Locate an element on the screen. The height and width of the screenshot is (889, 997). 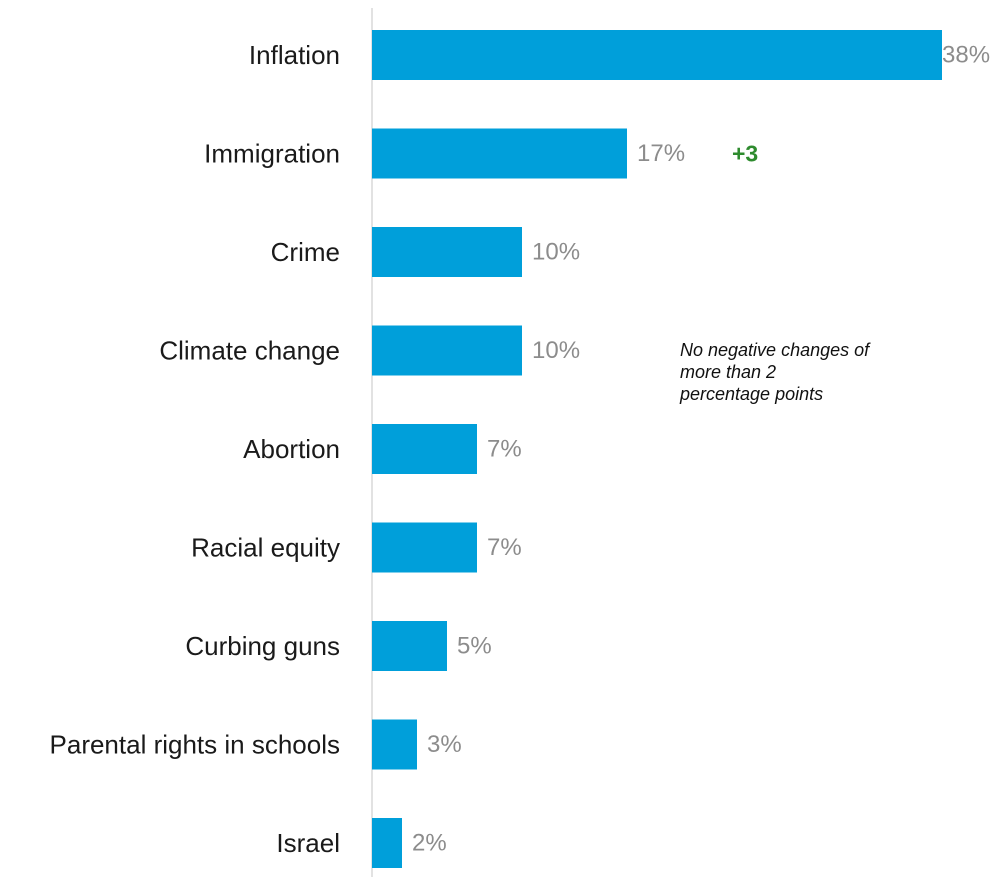
category-label-israel: Israel is located at coordinates (308, 843).